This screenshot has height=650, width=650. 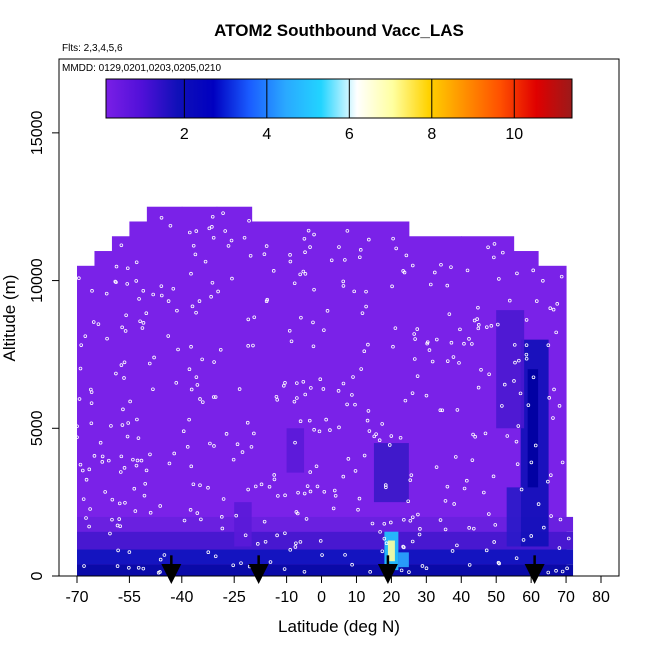 I want to click on x-tick-label: 80, so click(x=601, y=597).